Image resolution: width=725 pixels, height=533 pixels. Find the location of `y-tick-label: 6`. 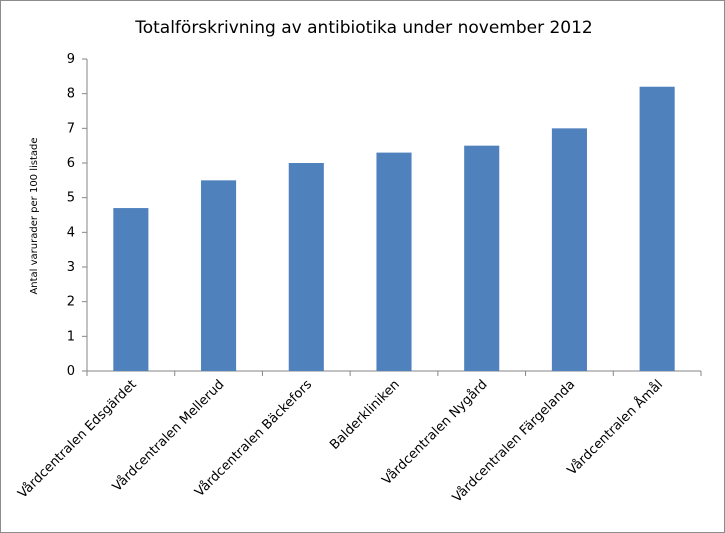

y-tick-label: 6 is located at coordinates (71, 163).